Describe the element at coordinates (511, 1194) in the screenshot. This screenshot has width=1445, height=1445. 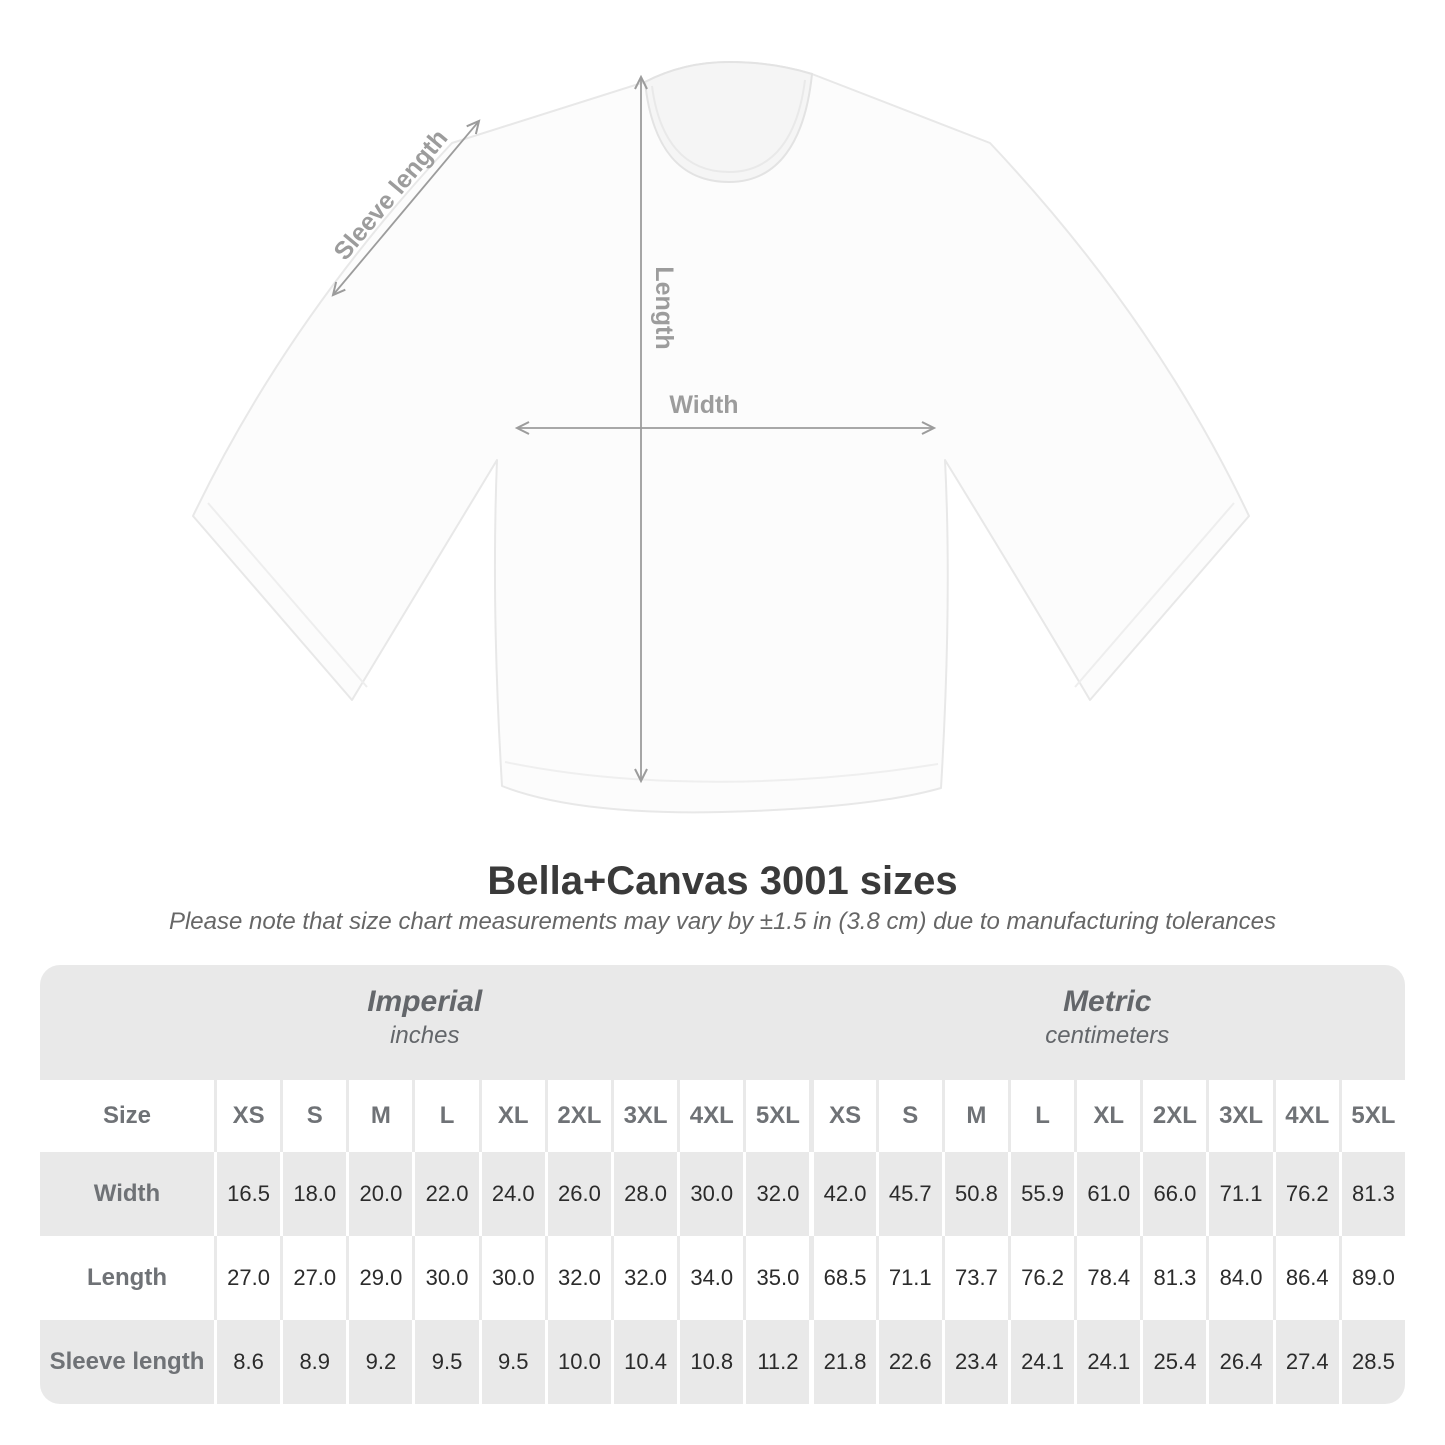
I see `value-cell: 24.0` at that location.